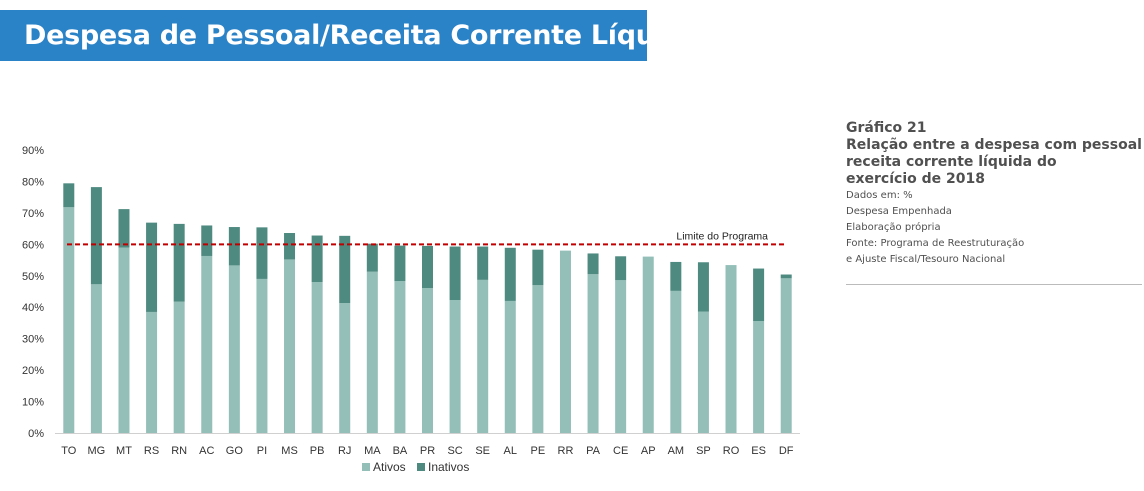 This screenshot has height=491, width=1144. Describe the element at coordinates (731, 451) in the screenshot. I see `x-tick-label: RO` at that location.